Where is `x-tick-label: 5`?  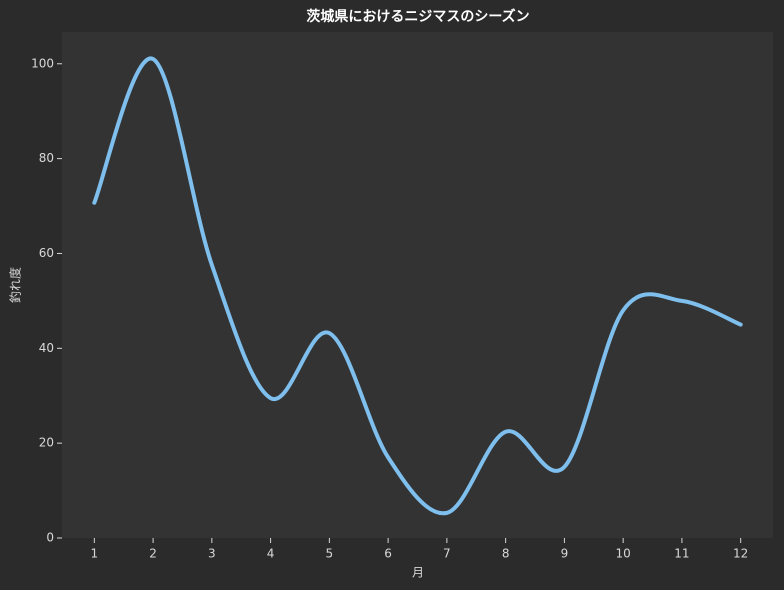
x-tick-label: 5 is located at coordinates (330, 554).